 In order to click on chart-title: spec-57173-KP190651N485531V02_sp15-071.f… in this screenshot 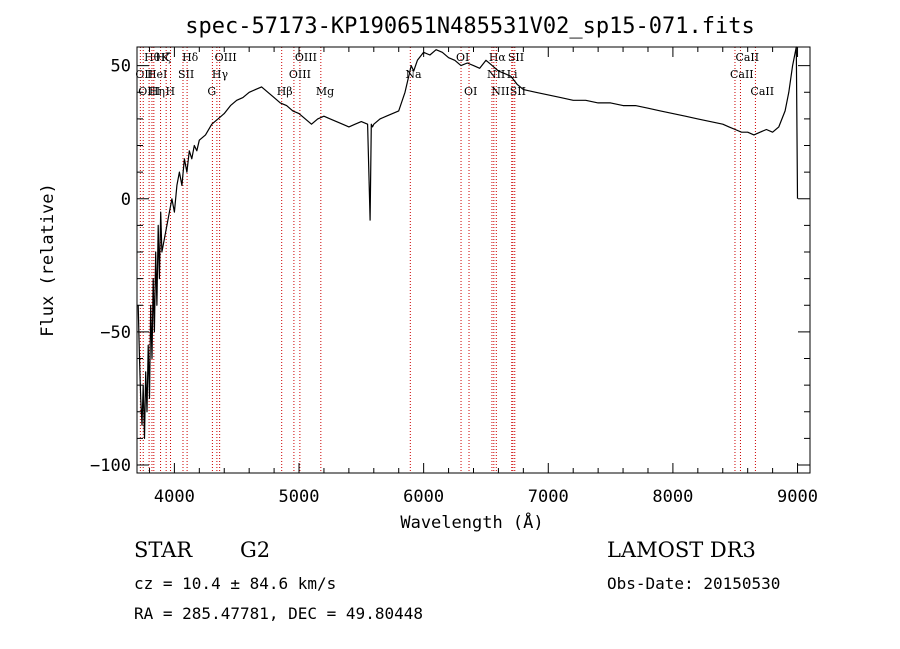, I will do `click(470, 26)`.